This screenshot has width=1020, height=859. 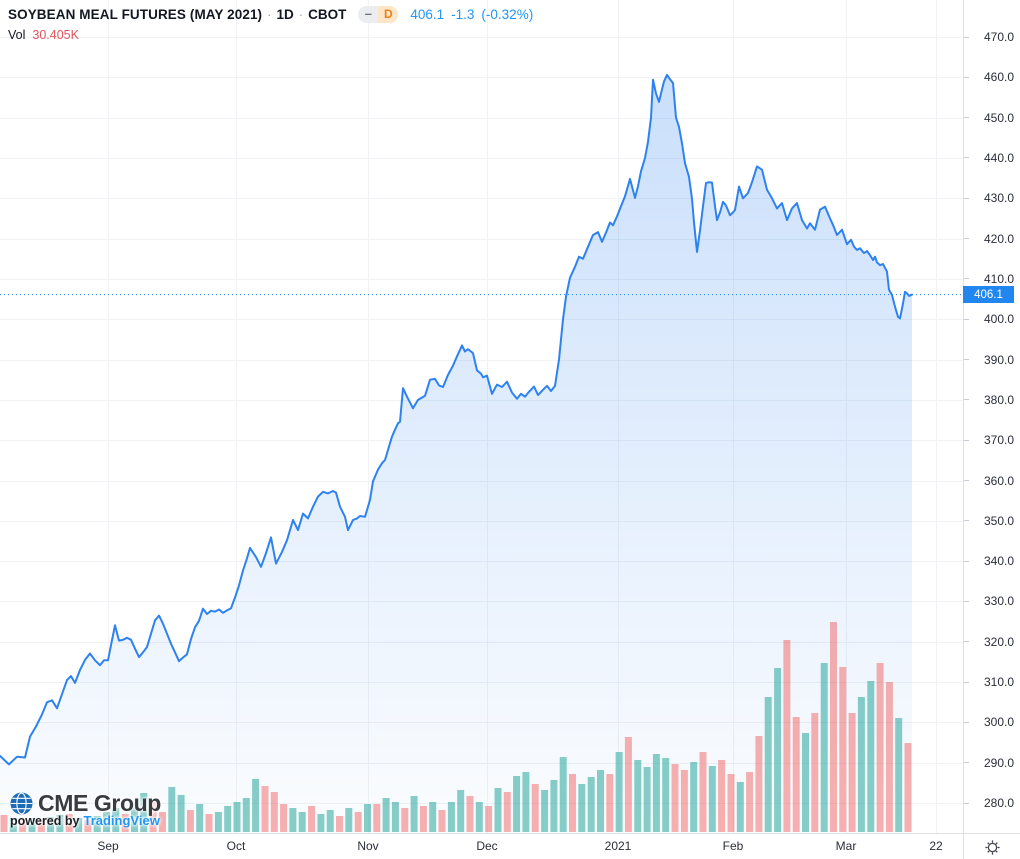 I want to click on volume-row: Vol 30.405K, so click(x=270, y=35).